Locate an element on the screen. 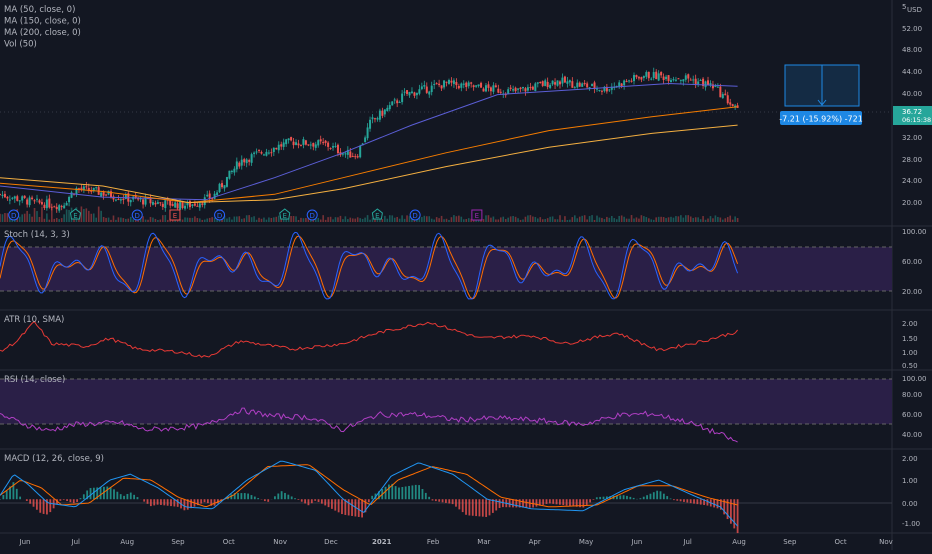  atr-tick: 1.00 is located at coordinates (910, 353).